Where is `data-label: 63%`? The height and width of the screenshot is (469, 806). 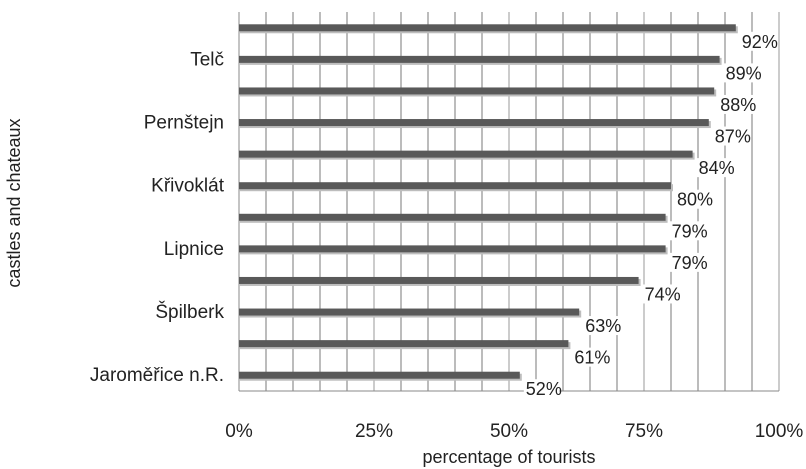
data-label: 63% is located at coordinates (603, 326).